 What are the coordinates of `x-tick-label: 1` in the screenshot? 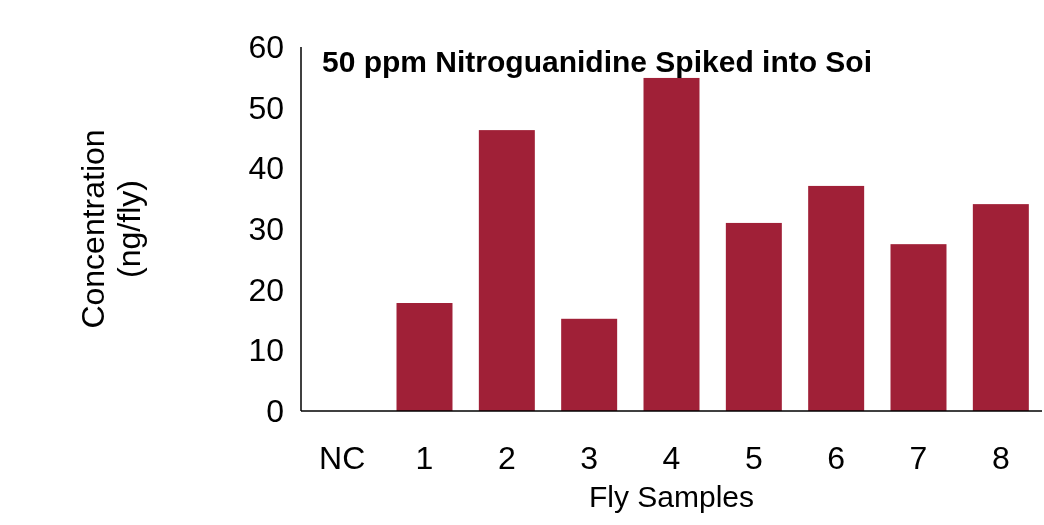 It's located at (424, 458).